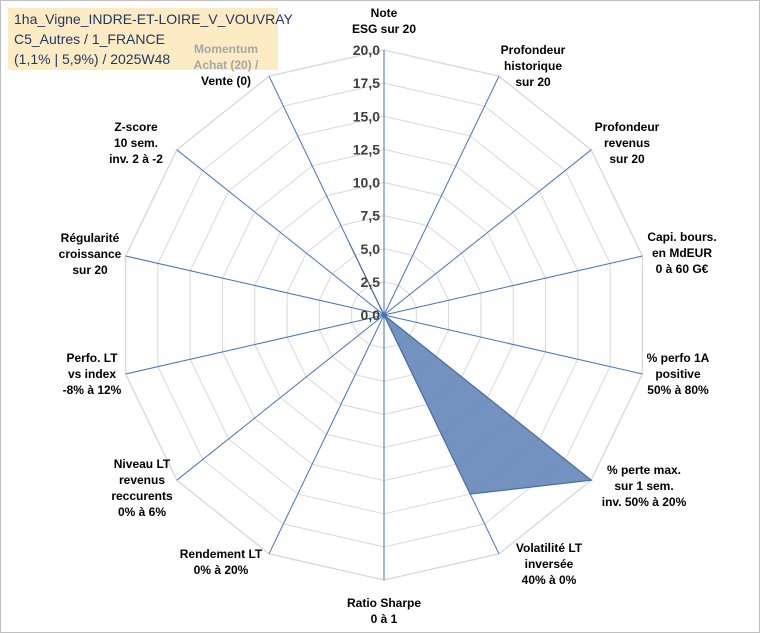 The width and height of the screenshot is (760, 633). Describe the element at coordinates (384, 611) in the screenshot. I see `axis-label-7: Ratio Sharpe 0 à 1` at that location.